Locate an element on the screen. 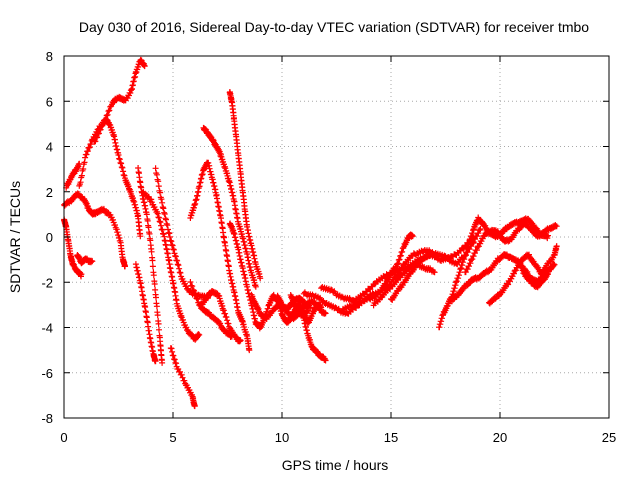 This screenshot has height=480, width=640. x-tick-label: 0 is located at coordinates (63, 437).